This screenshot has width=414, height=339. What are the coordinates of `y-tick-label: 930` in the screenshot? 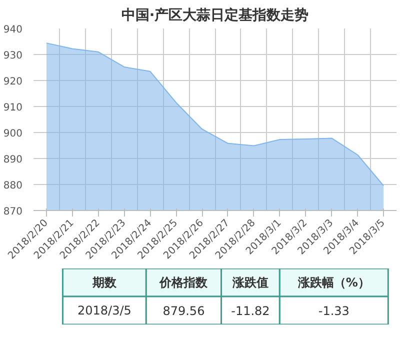 It's located at (13, 56).